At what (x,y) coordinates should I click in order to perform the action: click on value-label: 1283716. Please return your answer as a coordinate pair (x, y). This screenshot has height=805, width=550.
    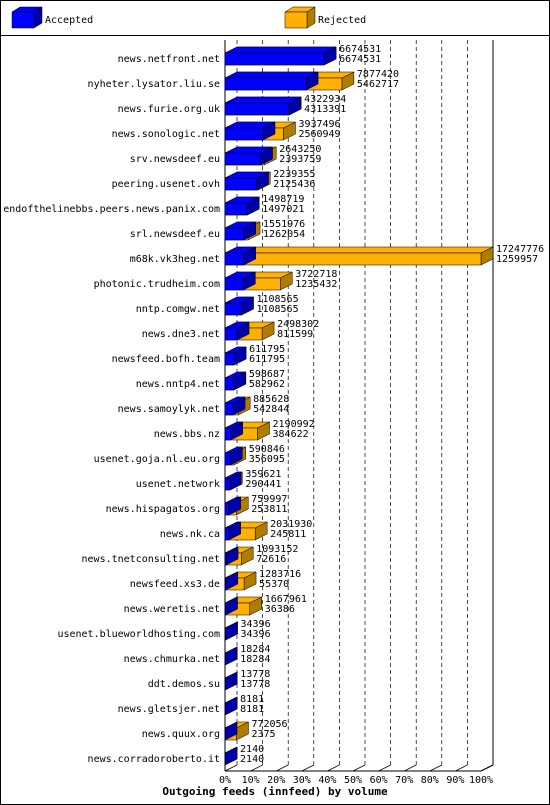
    Looking at the image, I should click on (280, 574).